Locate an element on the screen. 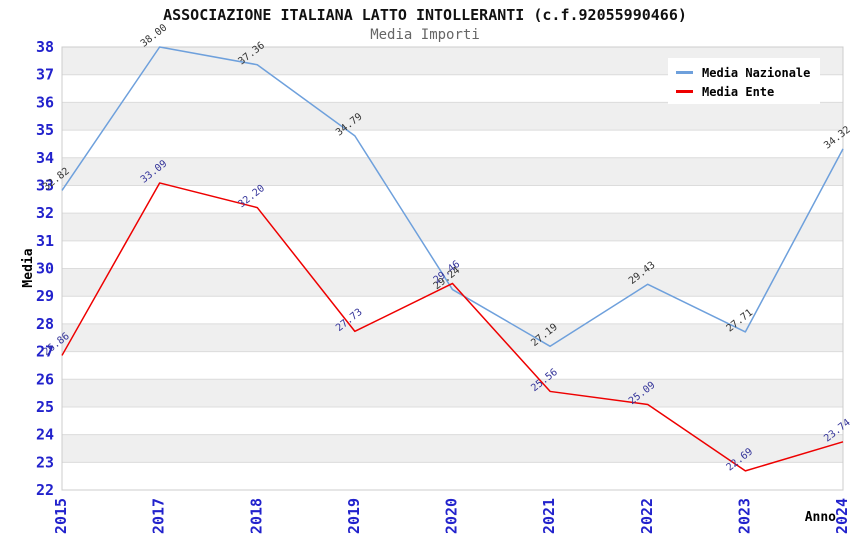 The height and width of the screenshot is (550, 850). y-tick-label: 26 is located at coordinates (45, 379).